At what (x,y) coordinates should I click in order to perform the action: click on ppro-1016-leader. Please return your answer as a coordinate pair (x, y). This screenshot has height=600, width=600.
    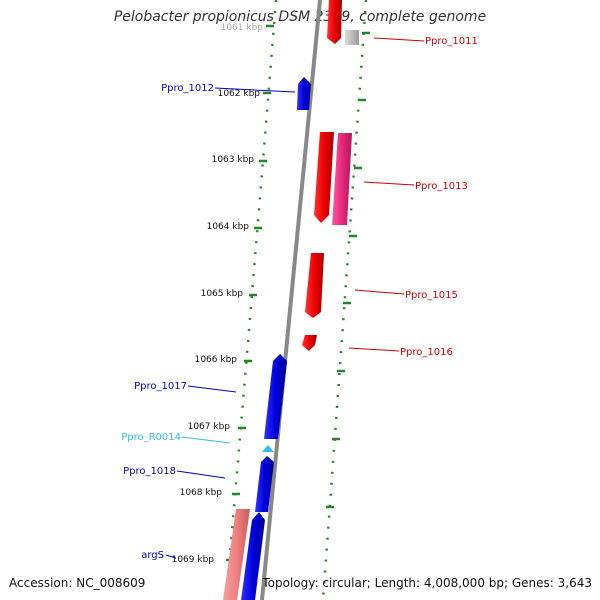
    Looking at the image, I should click on (374, 349).